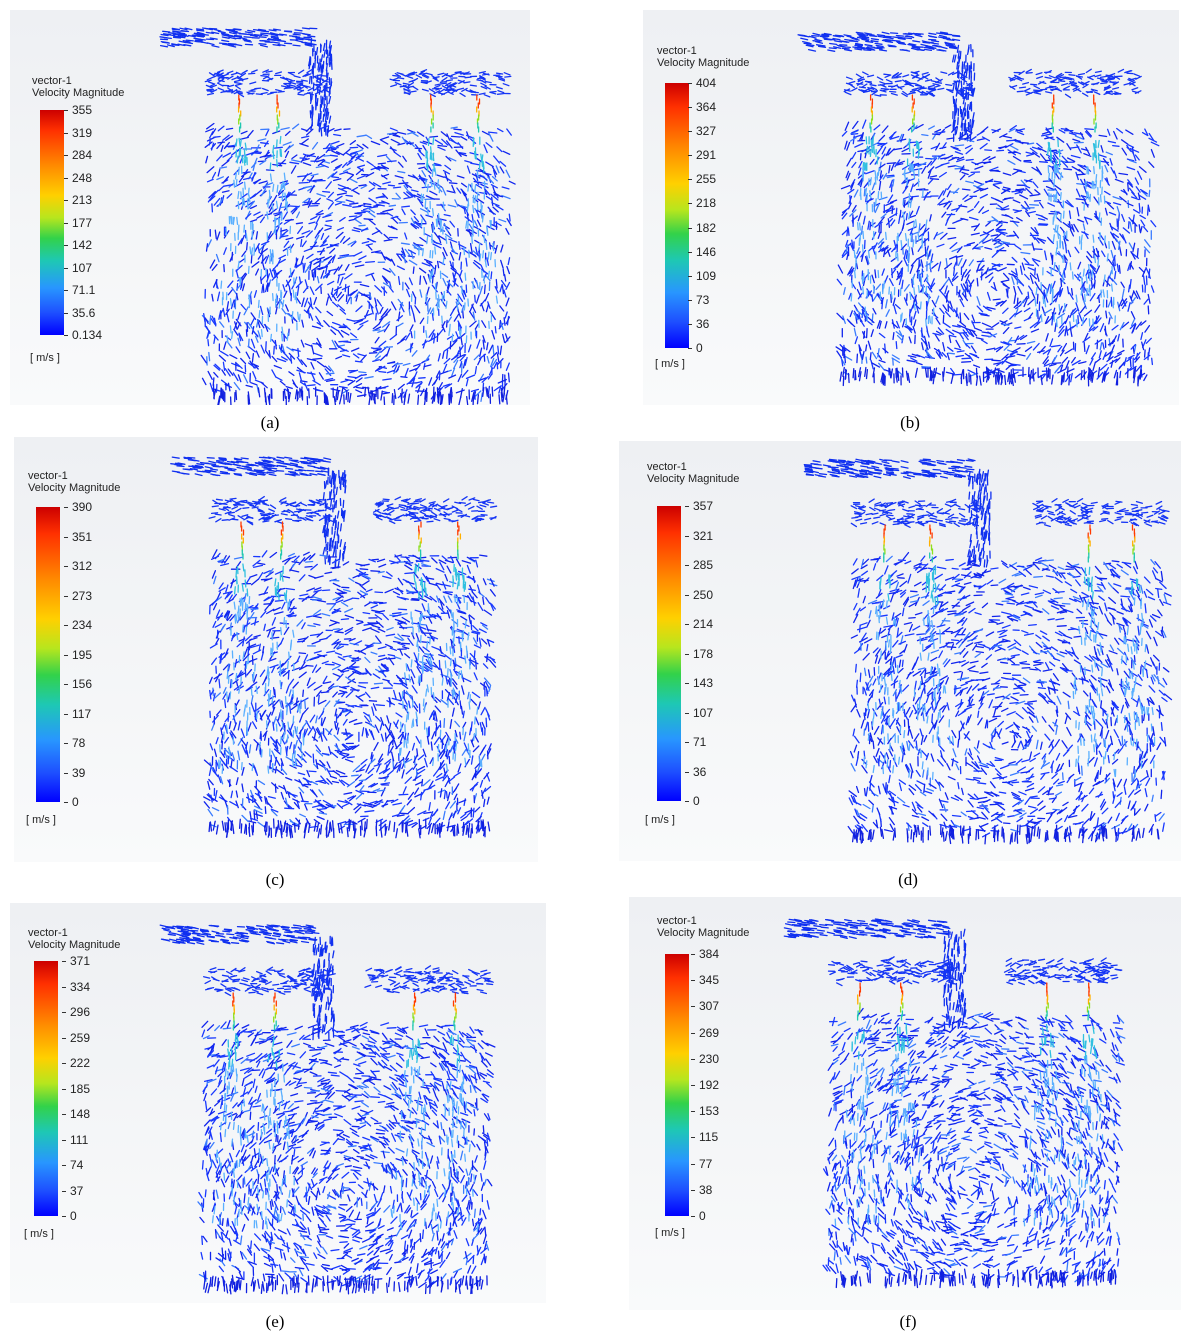 The width and height of the screenshot is (1189, 1340). What do you see at coordinates (82, 200) in the screenshot?
I see `colorbar-tick-label: 213` at bounding box center [82, 200].